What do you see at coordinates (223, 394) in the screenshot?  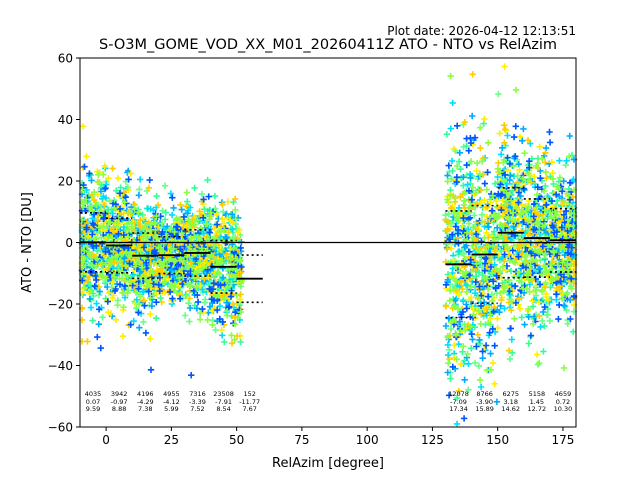 I see `bin-count-label: 23508` at bounding box center [223, 394].